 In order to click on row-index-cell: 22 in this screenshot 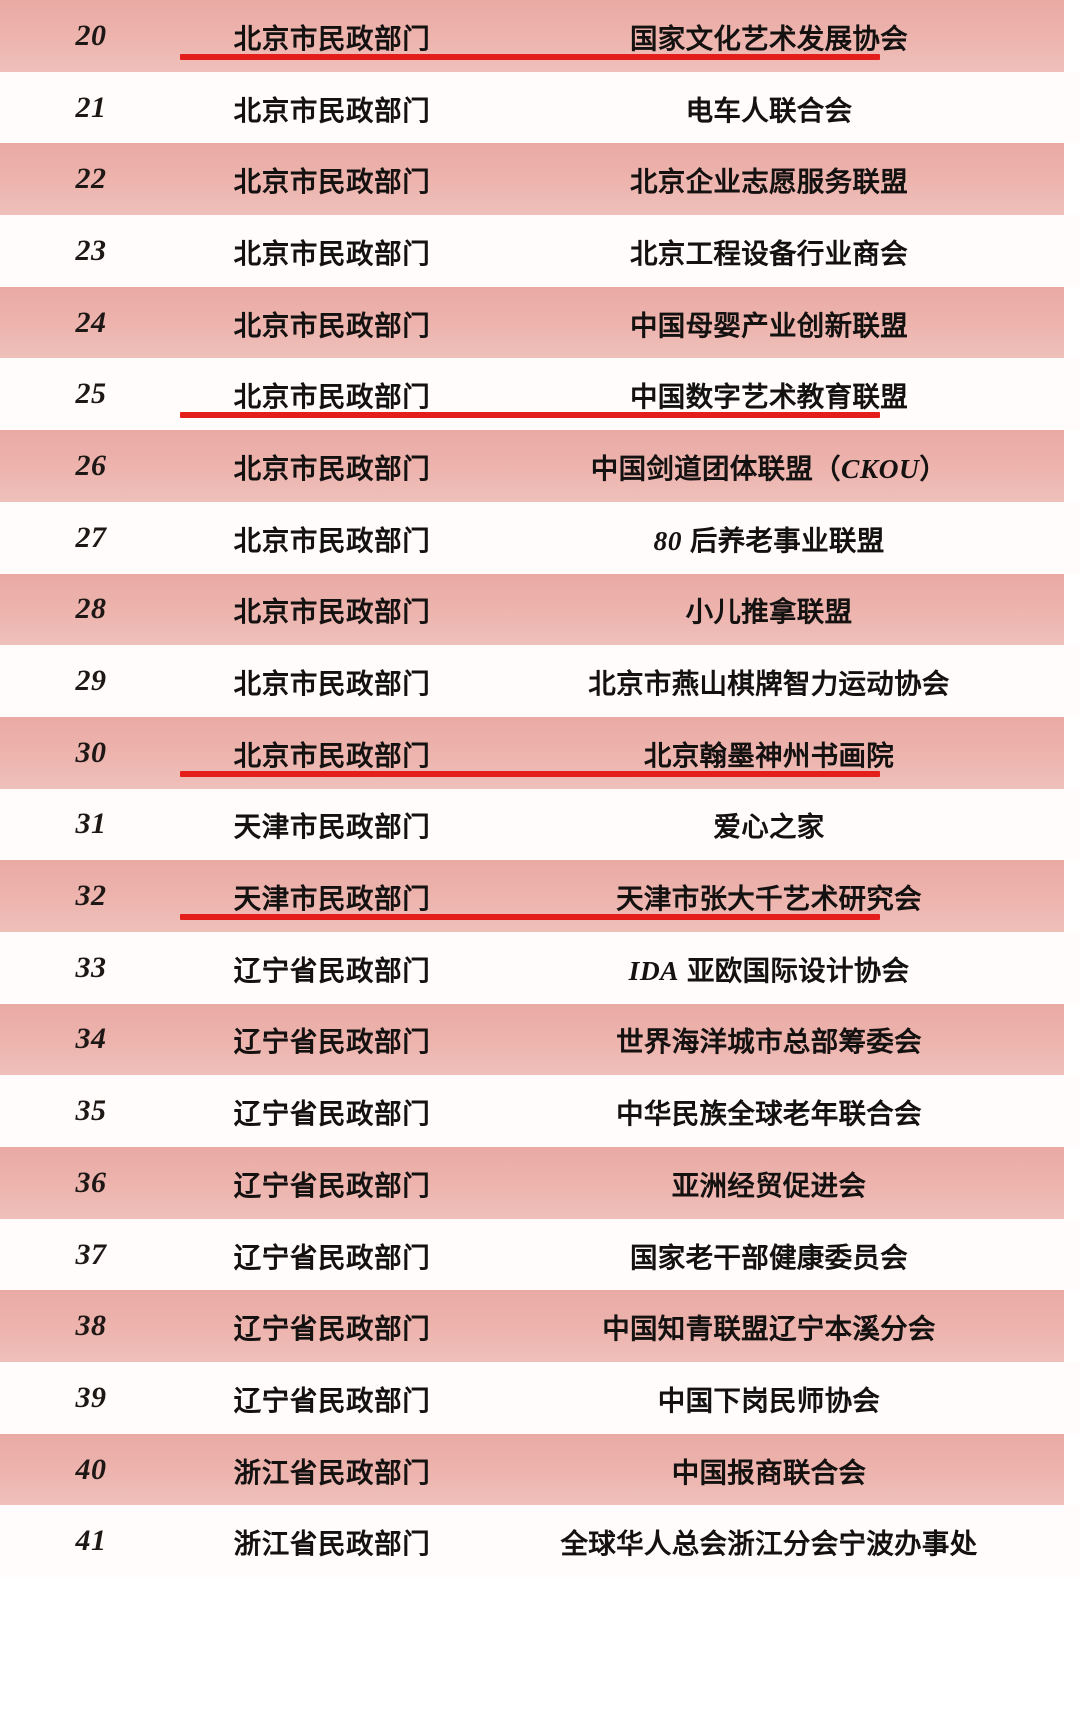, I will do `click(91, 179)`.